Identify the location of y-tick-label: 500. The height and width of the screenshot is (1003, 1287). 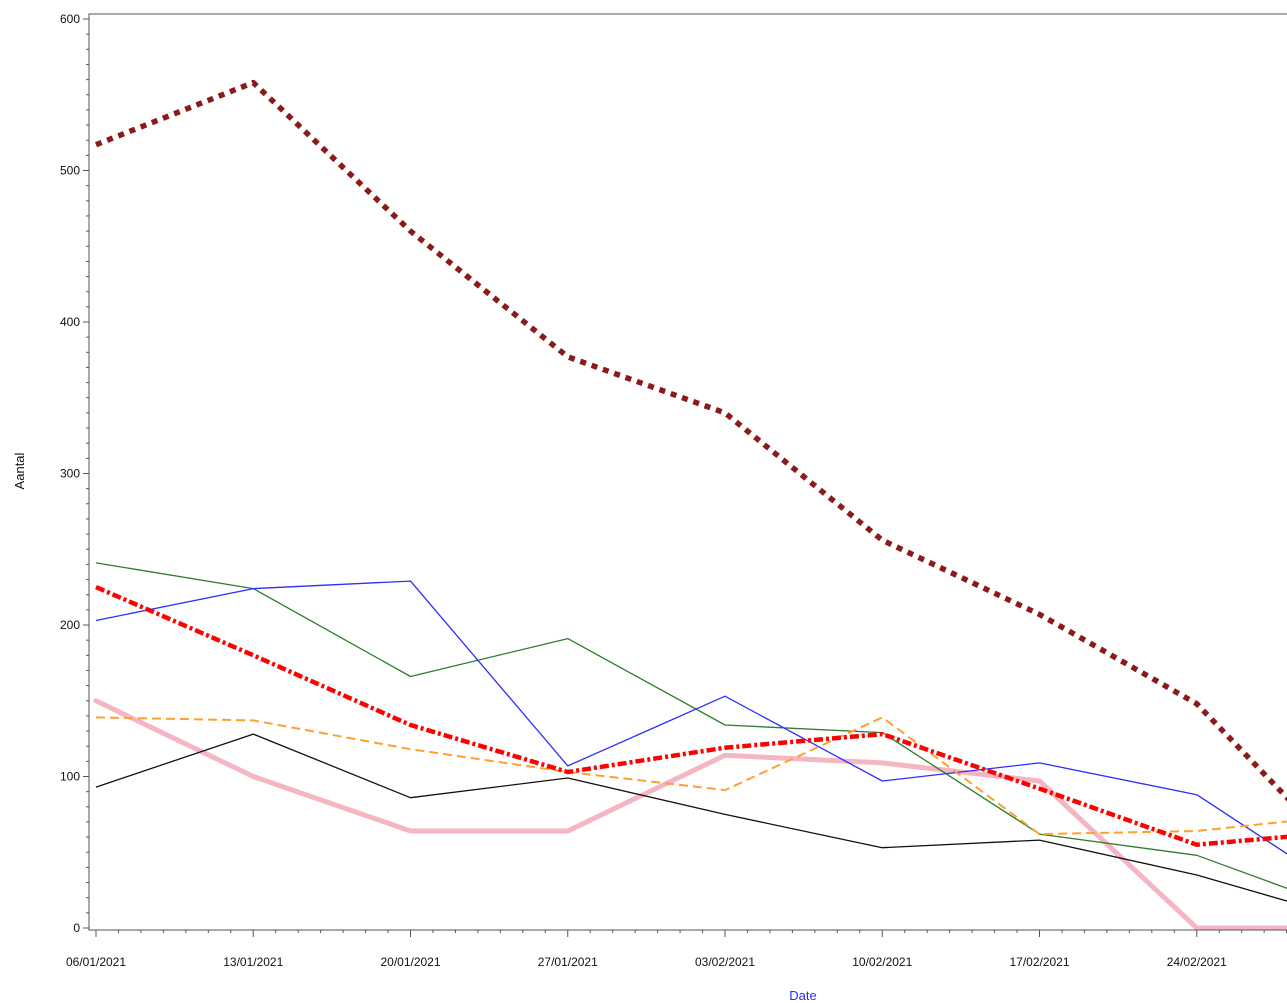
(70, 171).